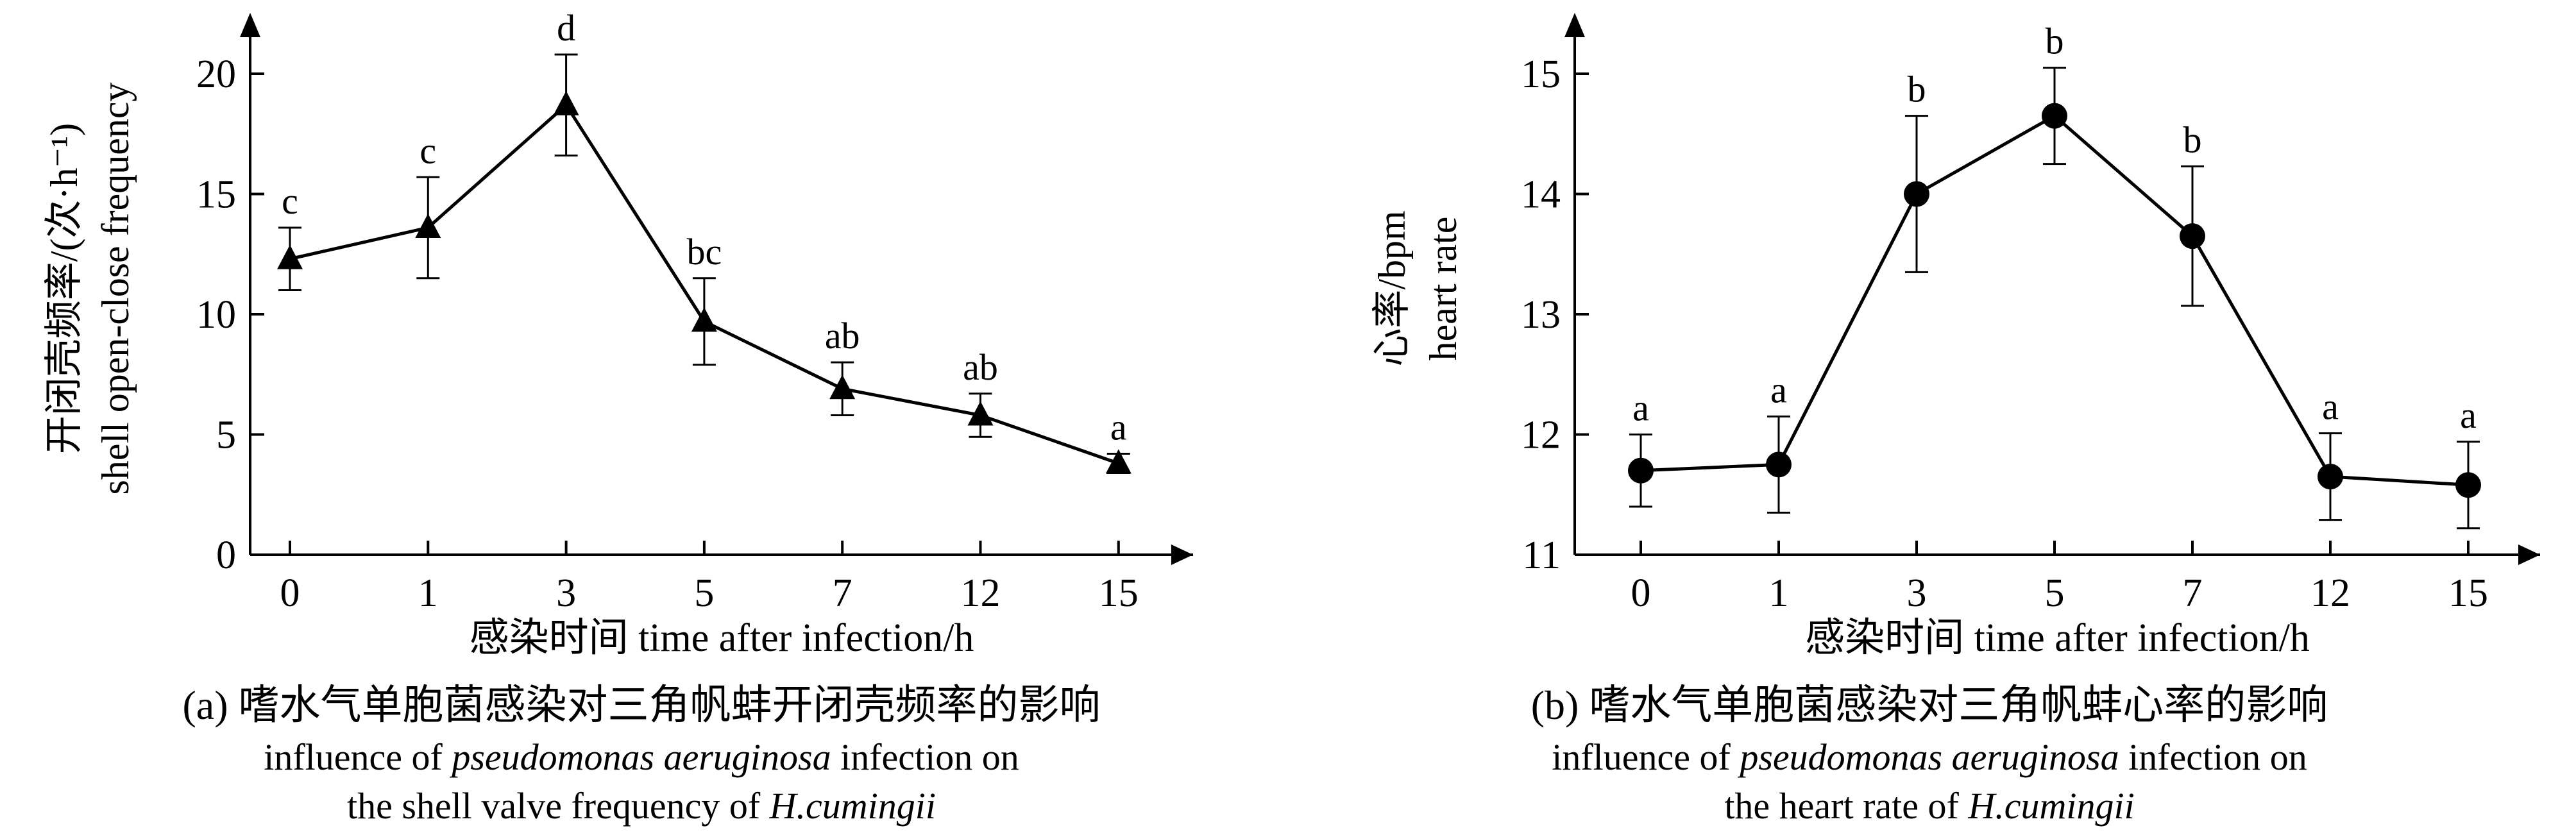 This screenshot has width=2576, height=835. What do you see at coordinates (1182, 554) in the screenshot?
I see `chart-a-x-axis-arrow` at bounding box center [1182, 554].